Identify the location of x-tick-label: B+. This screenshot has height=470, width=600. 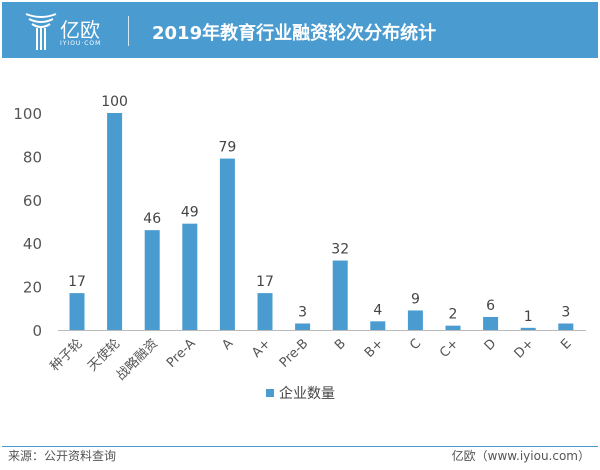
(374, 348).